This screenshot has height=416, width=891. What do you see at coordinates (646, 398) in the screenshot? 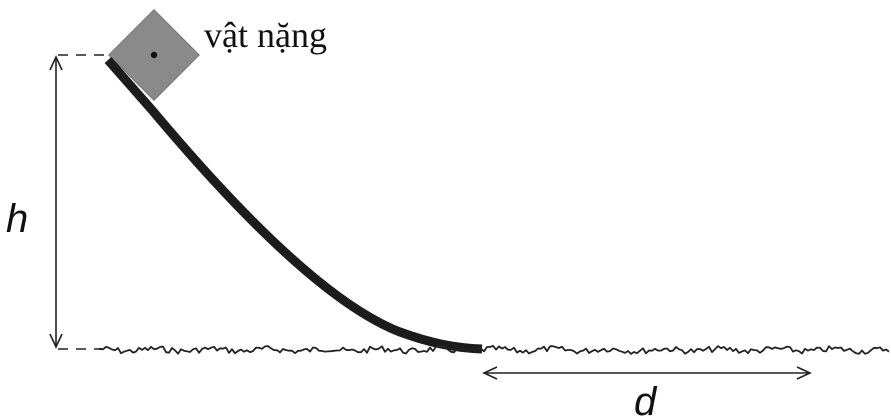
I see `distance-label: d` at bounding box center [646, 398].